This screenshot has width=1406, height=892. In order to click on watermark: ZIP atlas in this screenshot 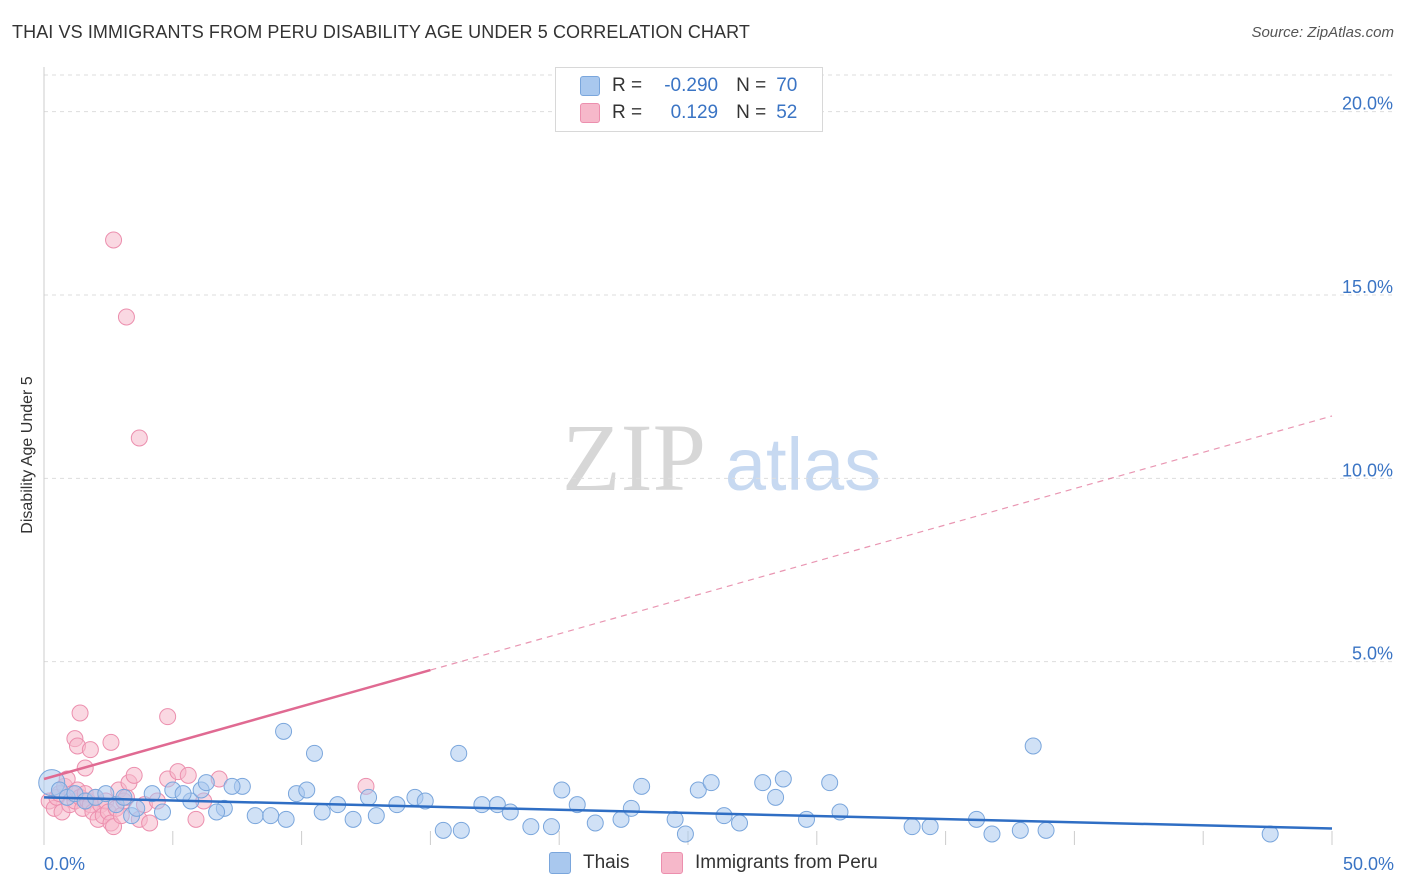, I will do `click(721, 457)`.